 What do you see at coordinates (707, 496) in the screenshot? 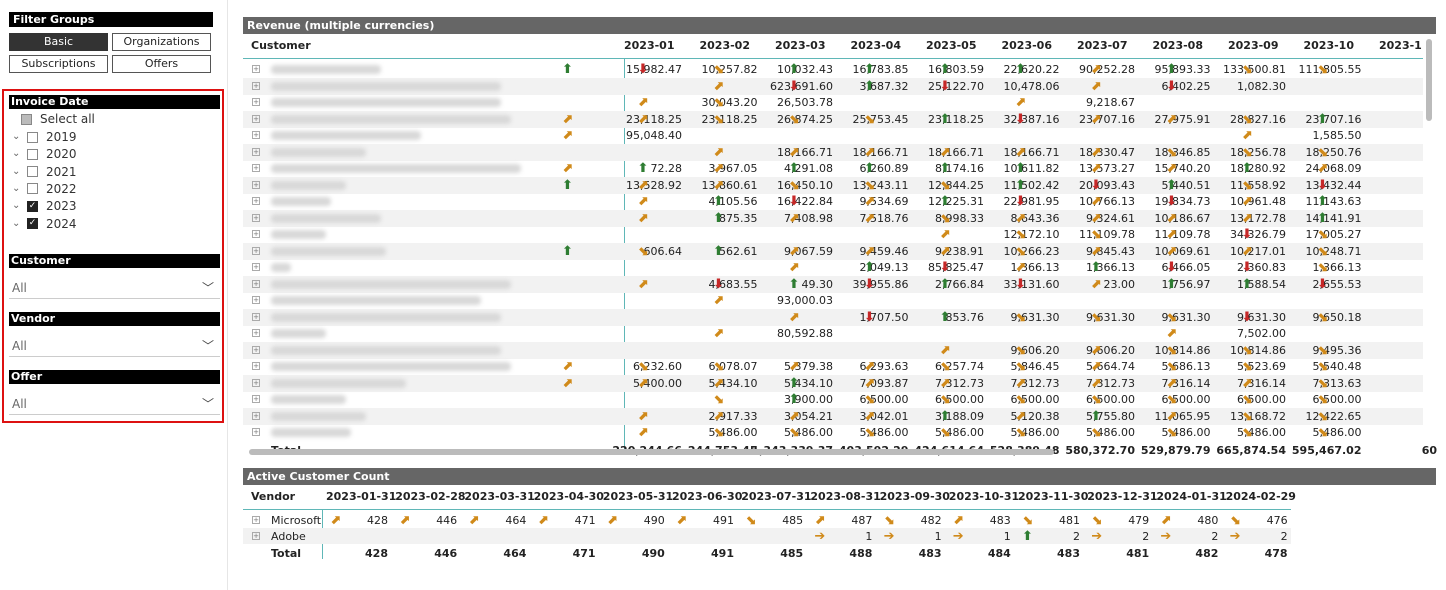
I see `date-header: 2023-06-30` at bounding box center [707, 496].